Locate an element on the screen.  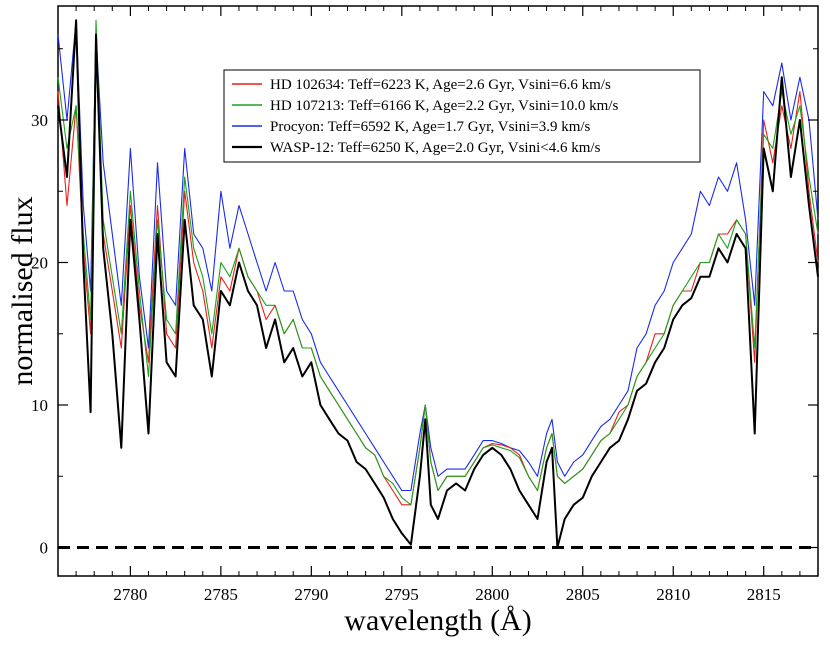
x-tick-label: 2805 is located at coordinates (583, 594).